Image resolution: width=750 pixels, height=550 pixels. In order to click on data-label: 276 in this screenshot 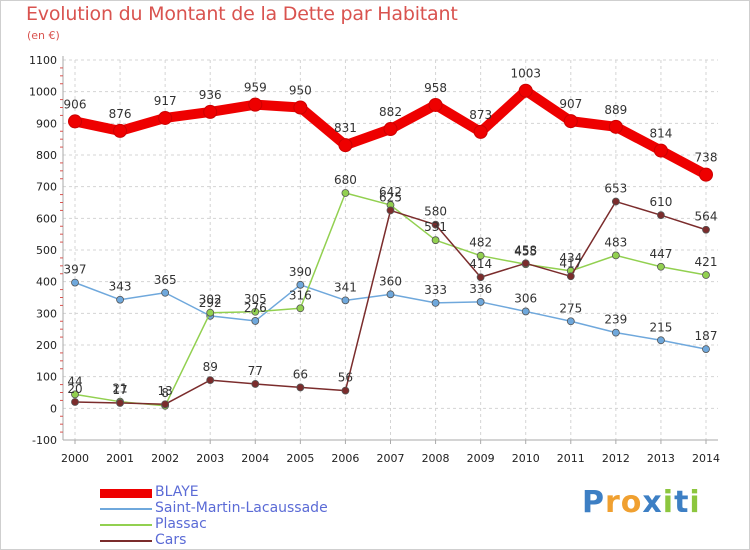, I will do `click(255, 308)`.